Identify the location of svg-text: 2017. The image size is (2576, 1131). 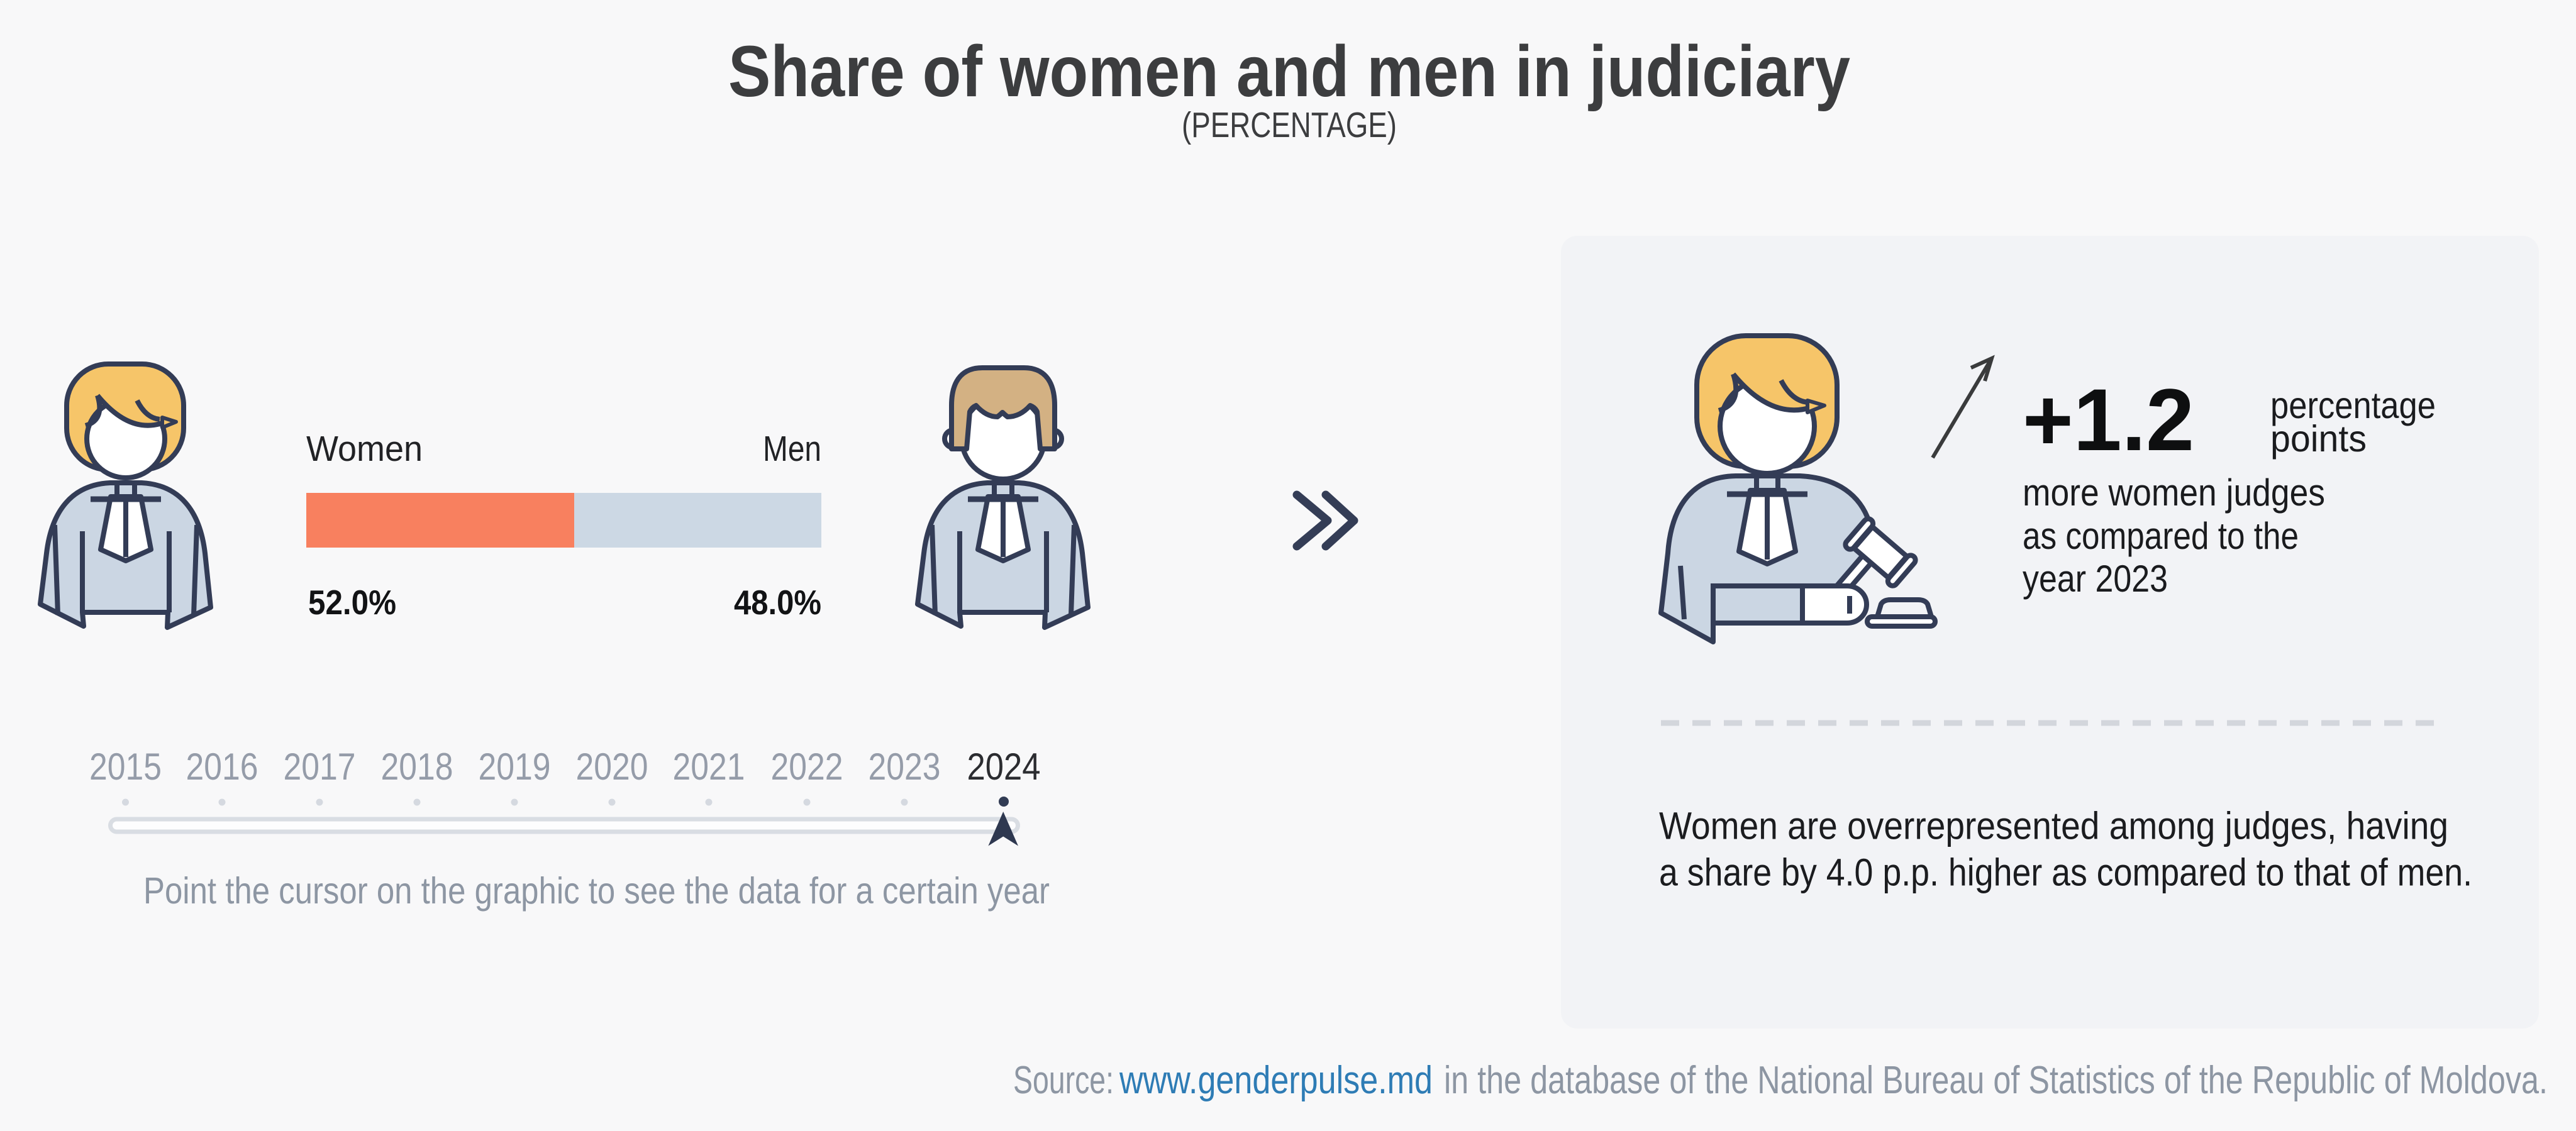
(320, 767).